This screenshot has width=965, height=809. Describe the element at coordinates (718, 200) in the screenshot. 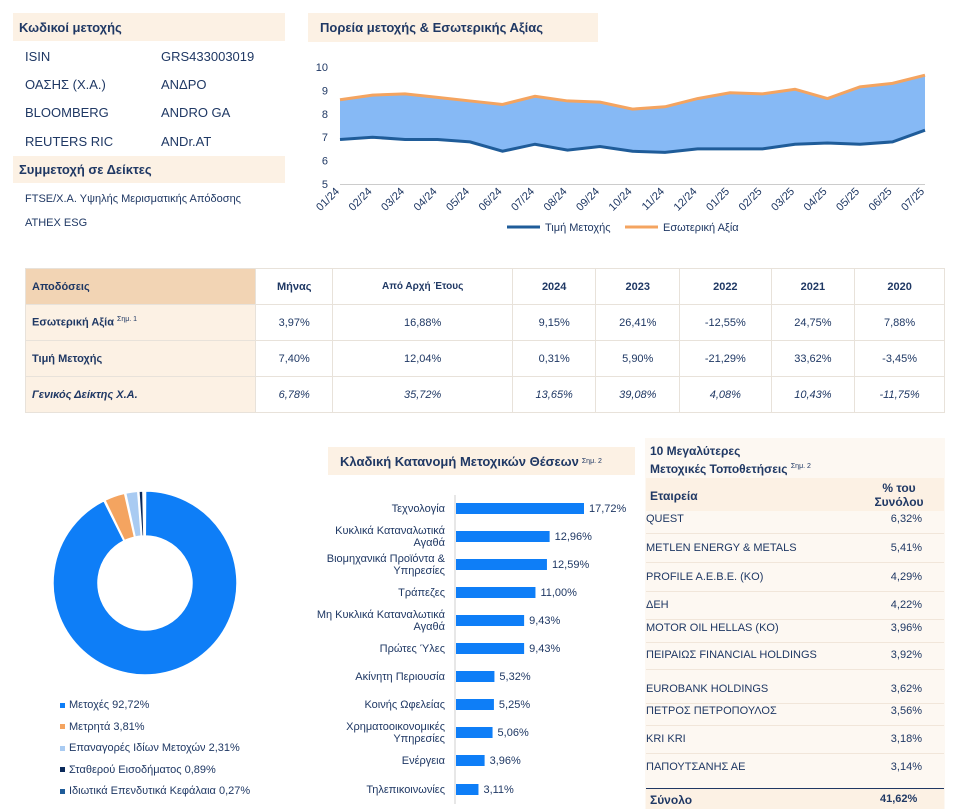

I see `x-tick-label: 01/25` at that location.